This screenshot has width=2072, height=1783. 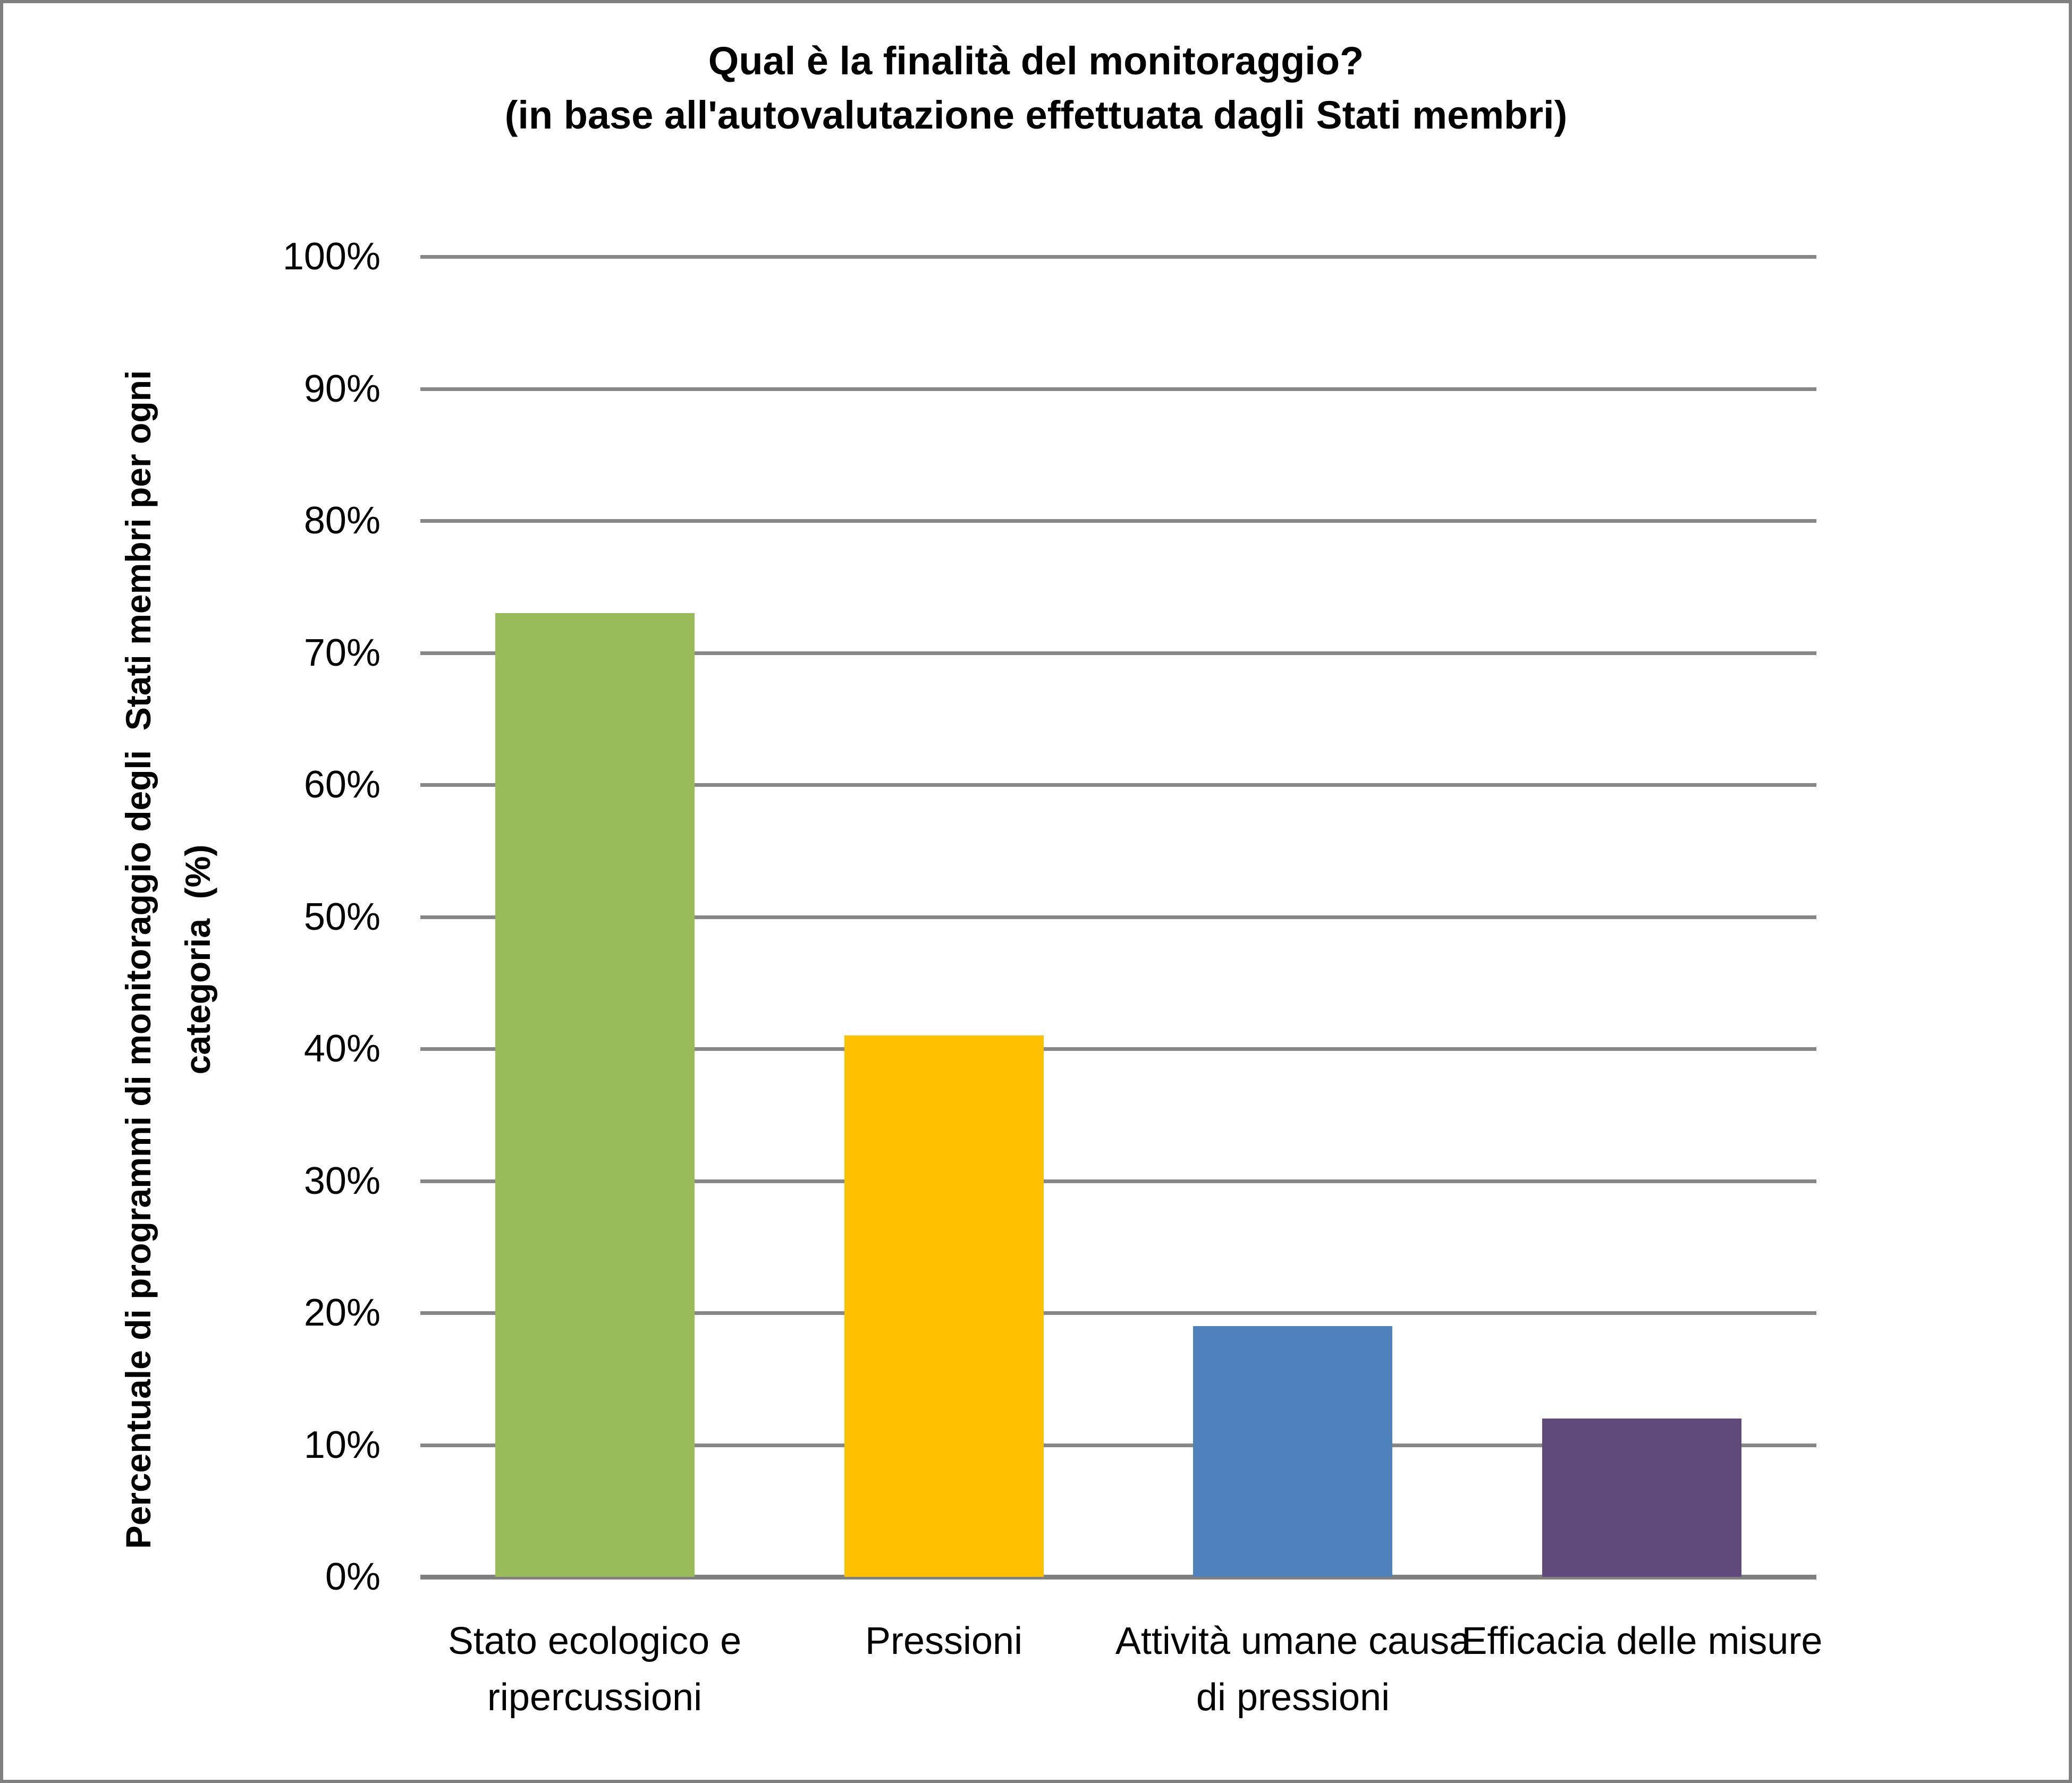 What do you see at coordinates (341, 917) in the screenshot?
I see `y-axis-tick-label: 50%` at bounding box center [341, 917].